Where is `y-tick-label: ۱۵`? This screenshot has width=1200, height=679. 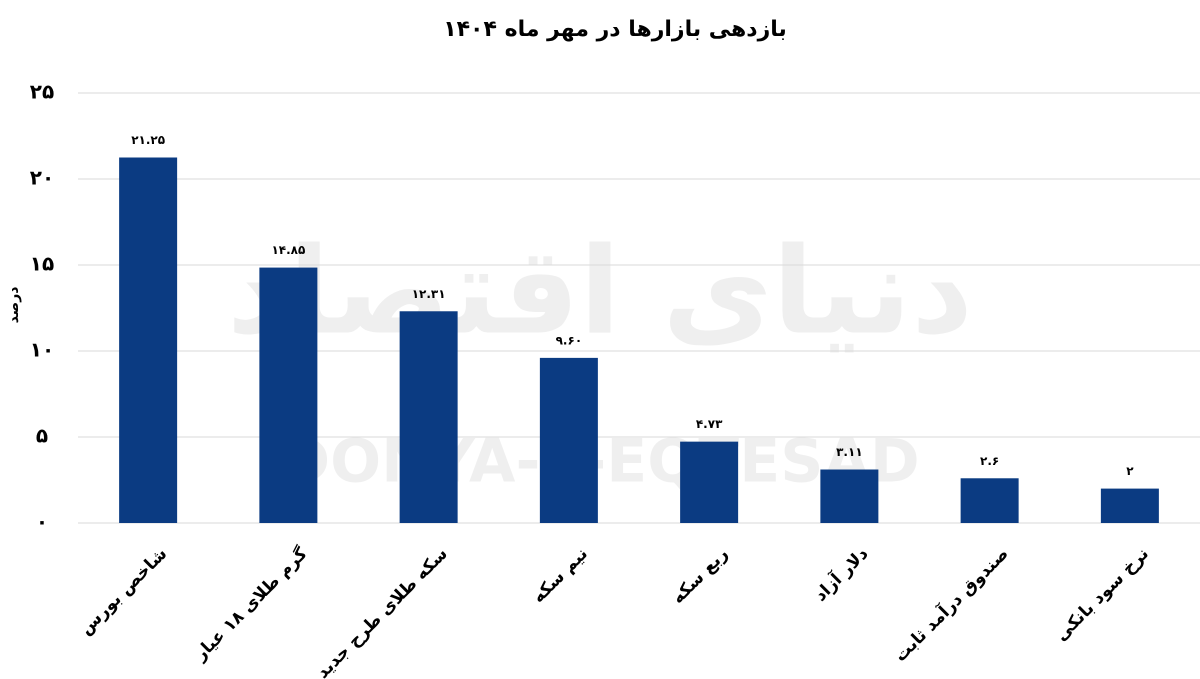
y-tick-label: ۱۵ is located at coordinates (42, 264).